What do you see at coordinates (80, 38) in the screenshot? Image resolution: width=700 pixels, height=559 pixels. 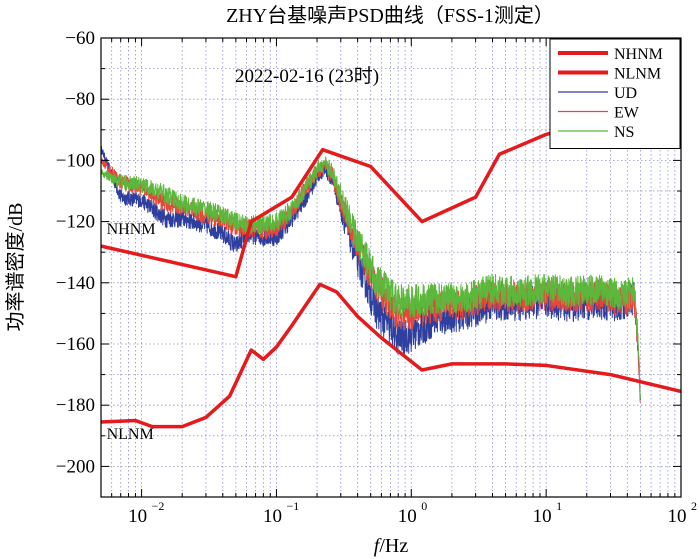 I see `y-tick-label: −60` at bounding box center [80, 38].